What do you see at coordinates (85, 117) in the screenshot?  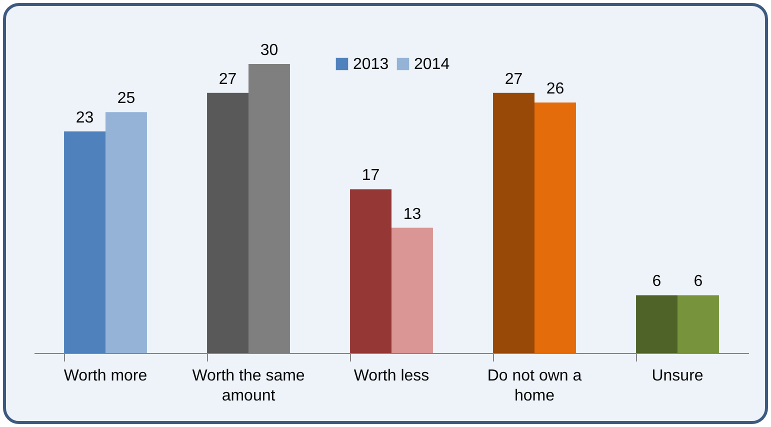 I see `data-label: 23` at bounding box center [85, 117].